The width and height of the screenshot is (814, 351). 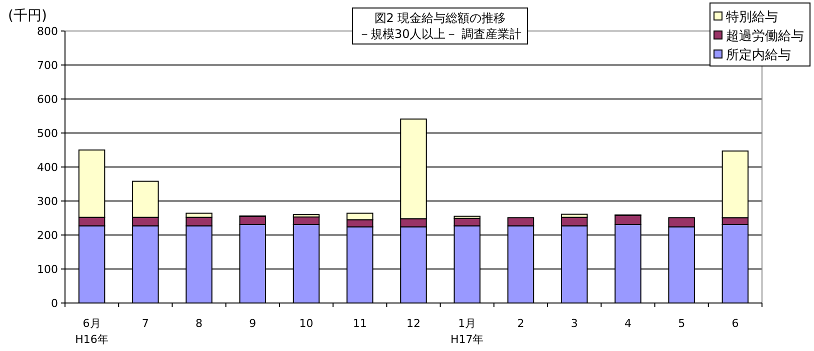 What do you see at coordinates (574, 323) in the screenshot?
I see `x-tick-label: 3` at bounding box center [574, 323].